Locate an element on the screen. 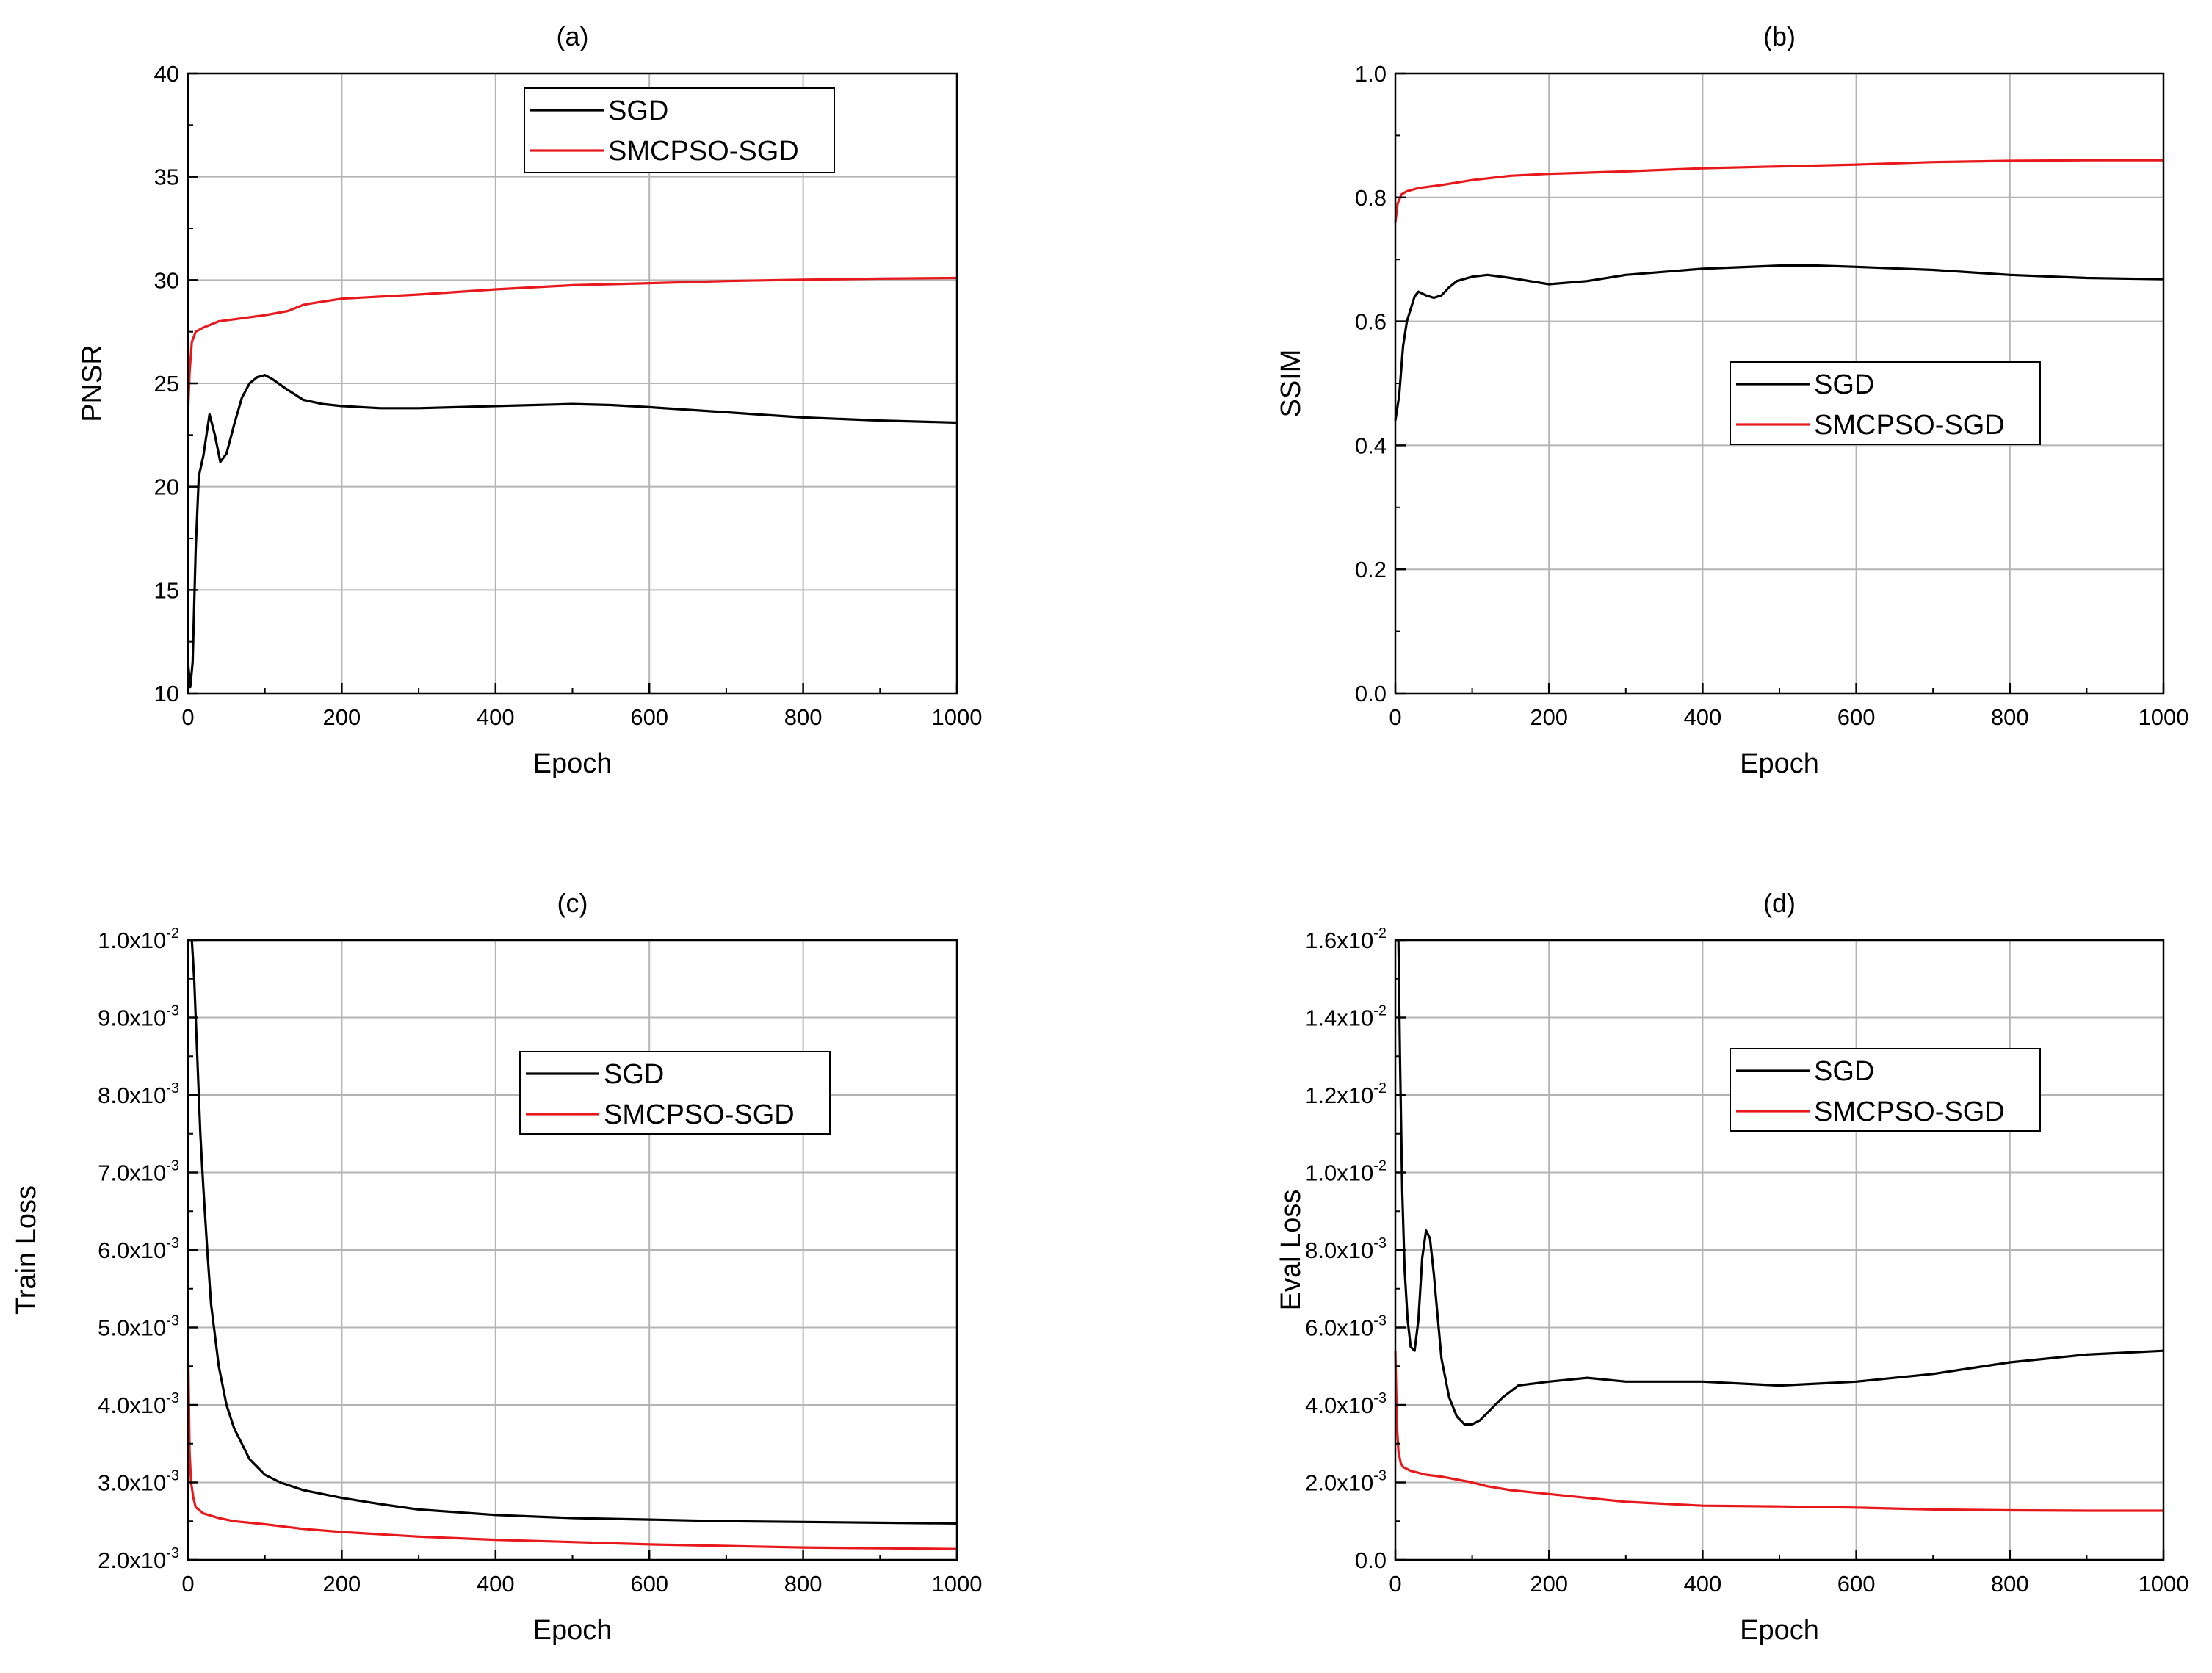 The width and height of the screenshot is (2212, 1673). y-tick-mantissa: 3.0x10 is located at coordinates (132, 1483).